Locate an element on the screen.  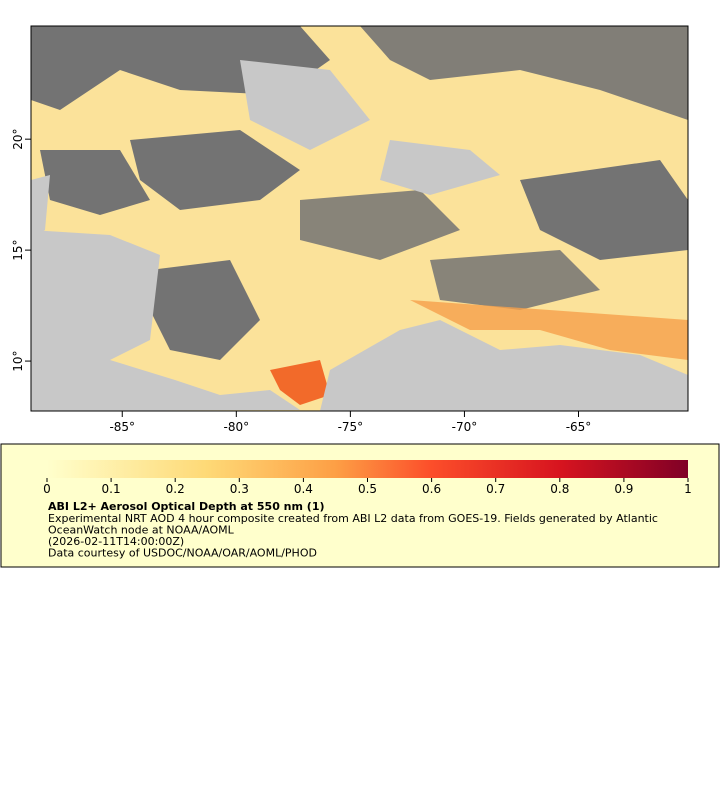
colorbar-tick-label: 0.5 is located at coordinates (367, 489).